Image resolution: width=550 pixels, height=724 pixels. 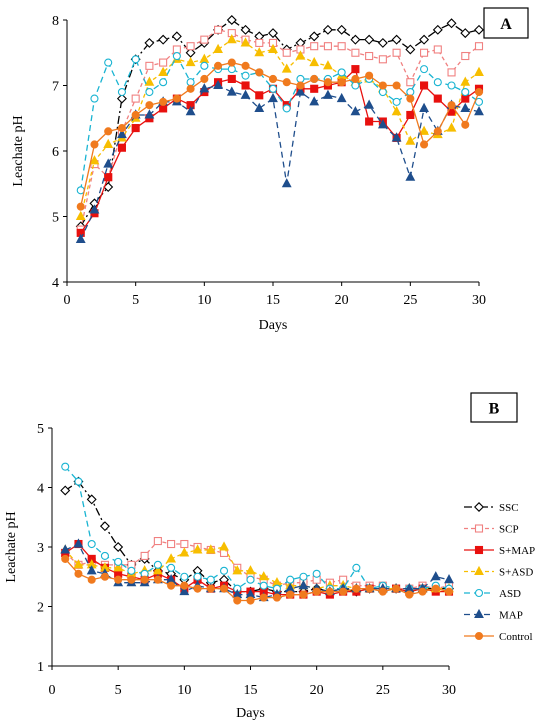 What do you see at coordinates (510, 594) in the screenshot?
I see `legend-label: ASD` at bounding box center [510, 594].